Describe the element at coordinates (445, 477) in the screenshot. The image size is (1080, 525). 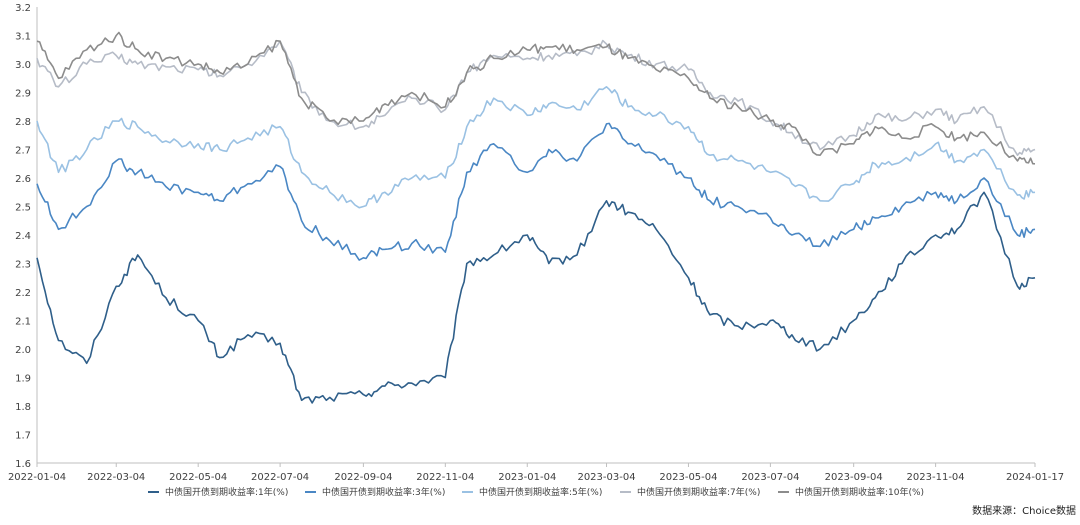
I see `x-tick-label: 2022-11-04` at that location.